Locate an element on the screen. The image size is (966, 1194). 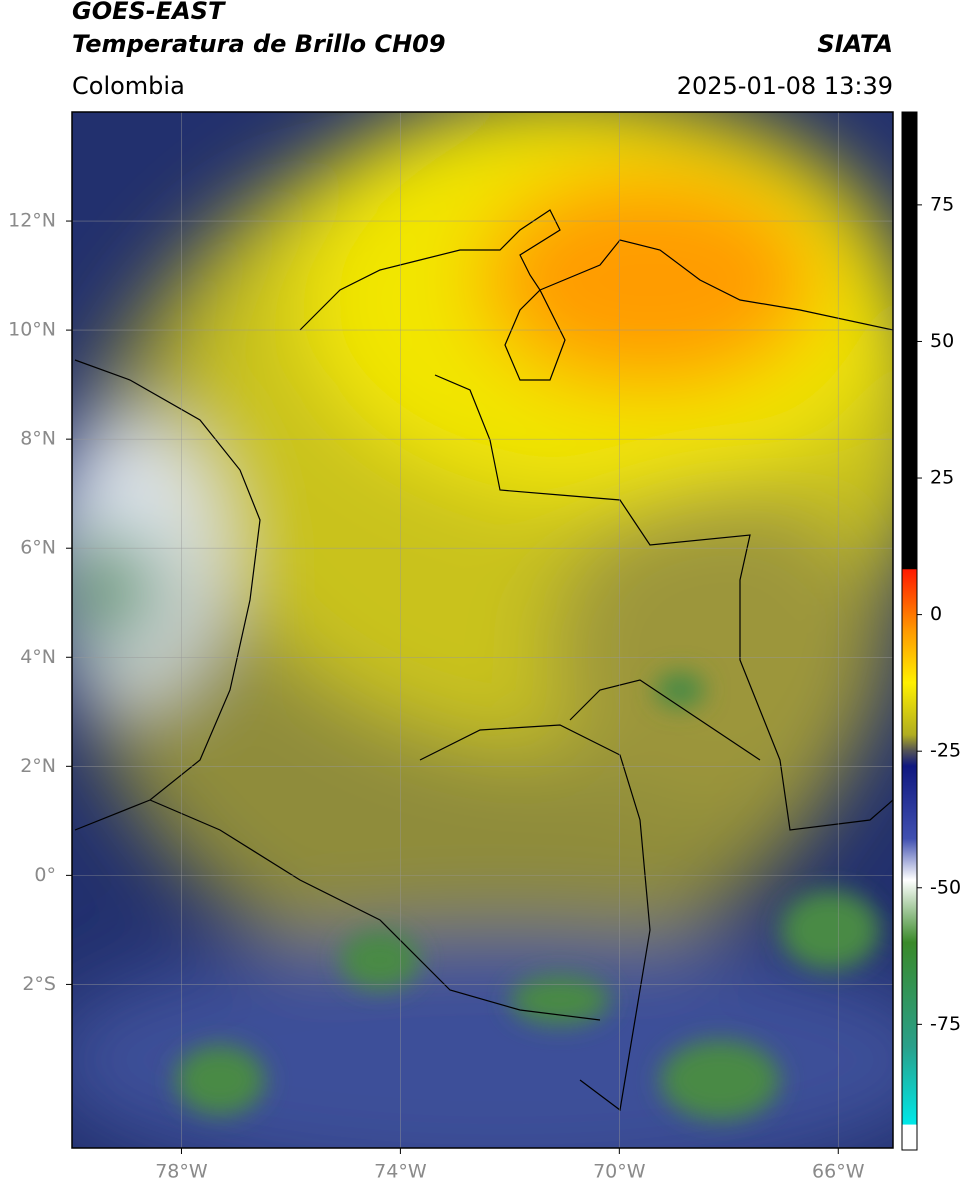
source: SIATA is located at coordinates (855, 44).